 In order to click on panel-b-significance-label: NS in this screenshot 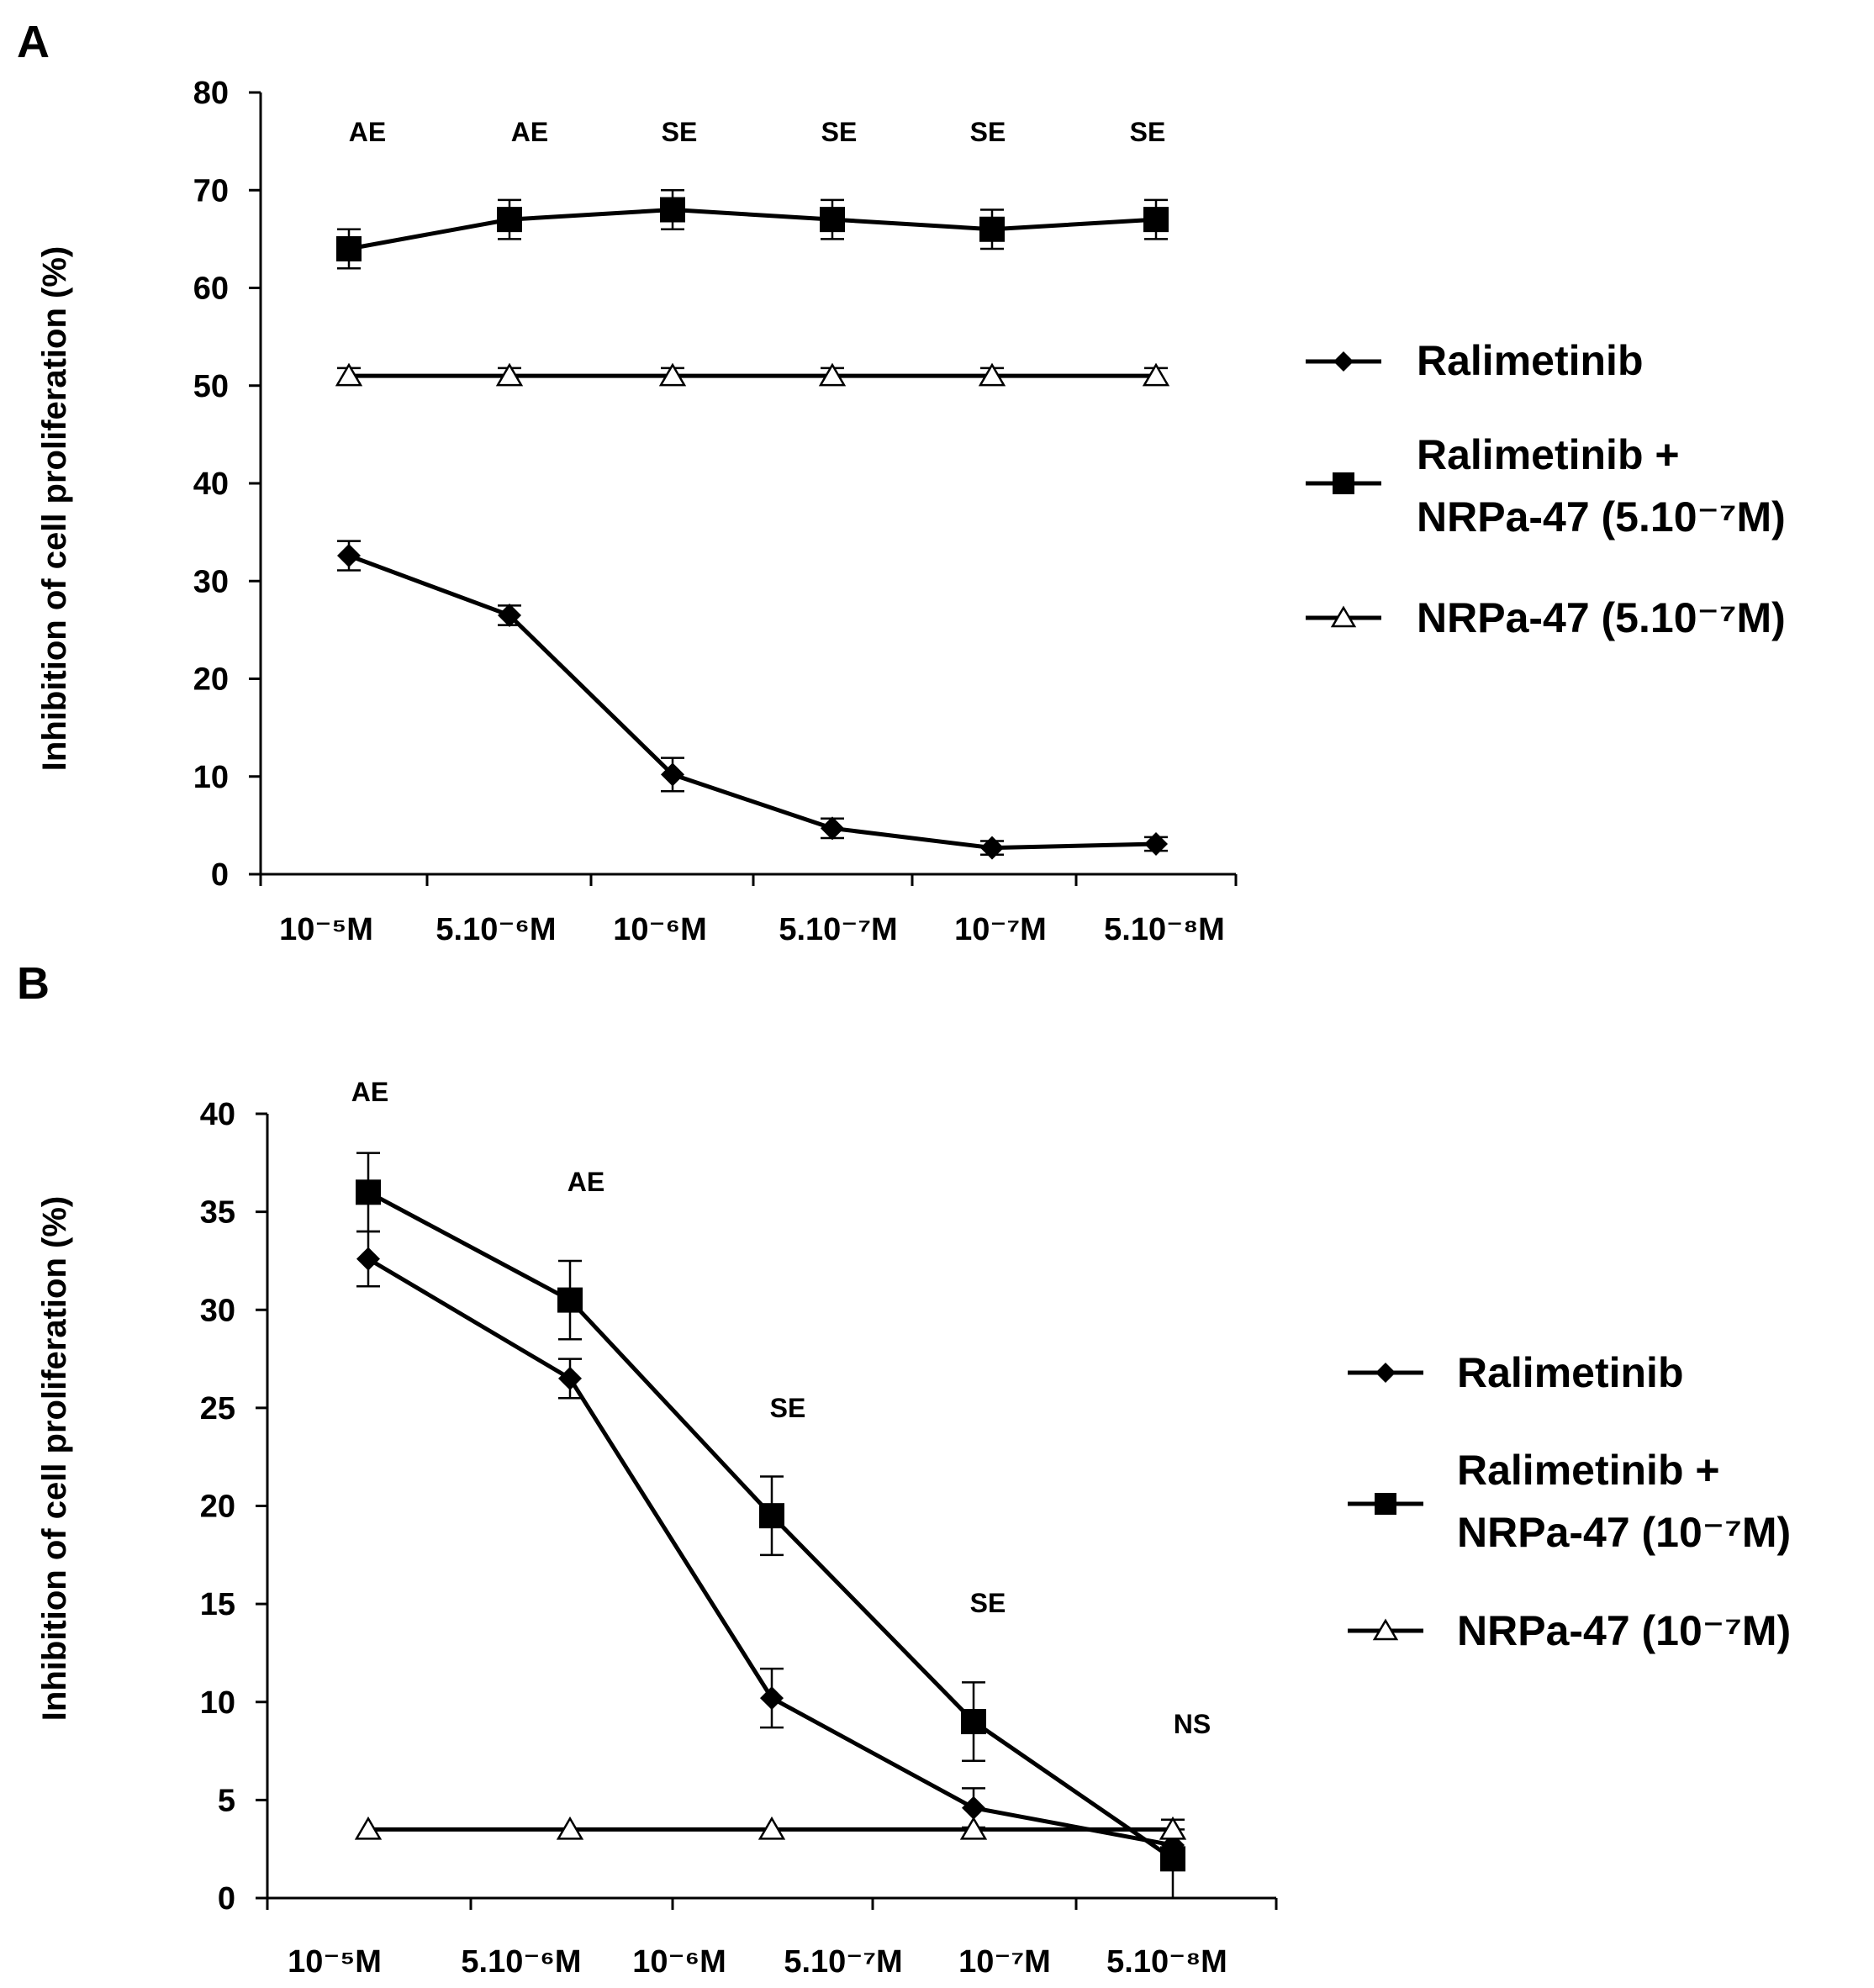, I will do `click(1192, 1724)`.